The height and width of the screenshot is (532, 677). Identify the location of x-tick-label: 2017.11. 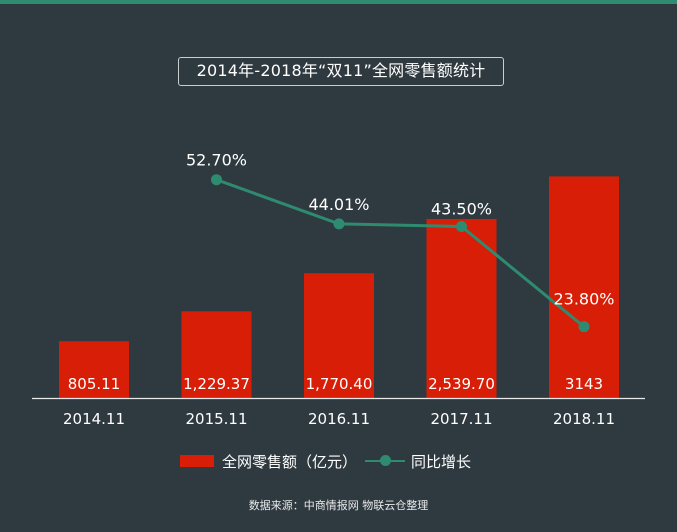
(461, 419).